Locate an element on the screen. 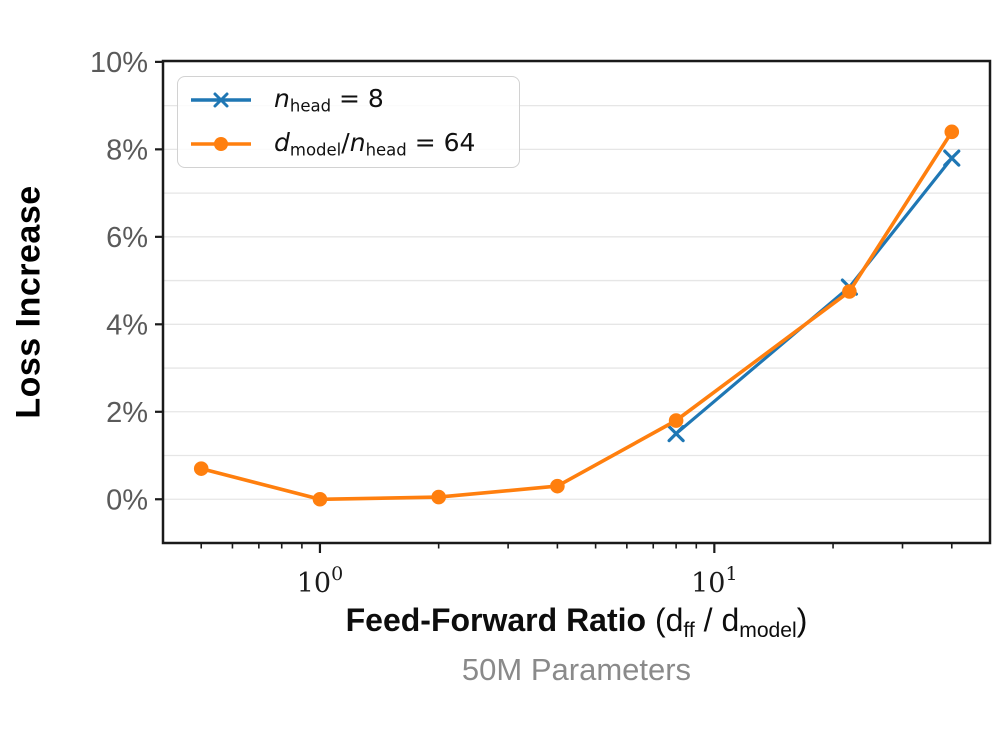  y-tick-label: 0% is located at coordinates (127, 500).